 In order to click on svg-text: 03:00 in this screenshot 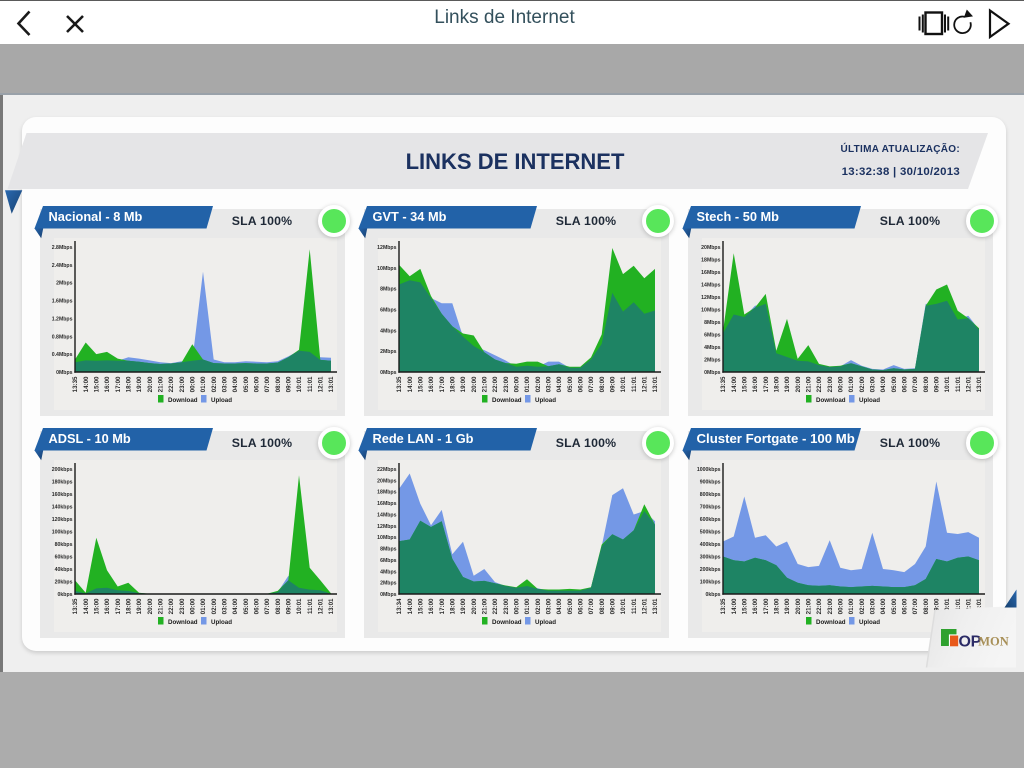, I will do `click(873, 384)`.